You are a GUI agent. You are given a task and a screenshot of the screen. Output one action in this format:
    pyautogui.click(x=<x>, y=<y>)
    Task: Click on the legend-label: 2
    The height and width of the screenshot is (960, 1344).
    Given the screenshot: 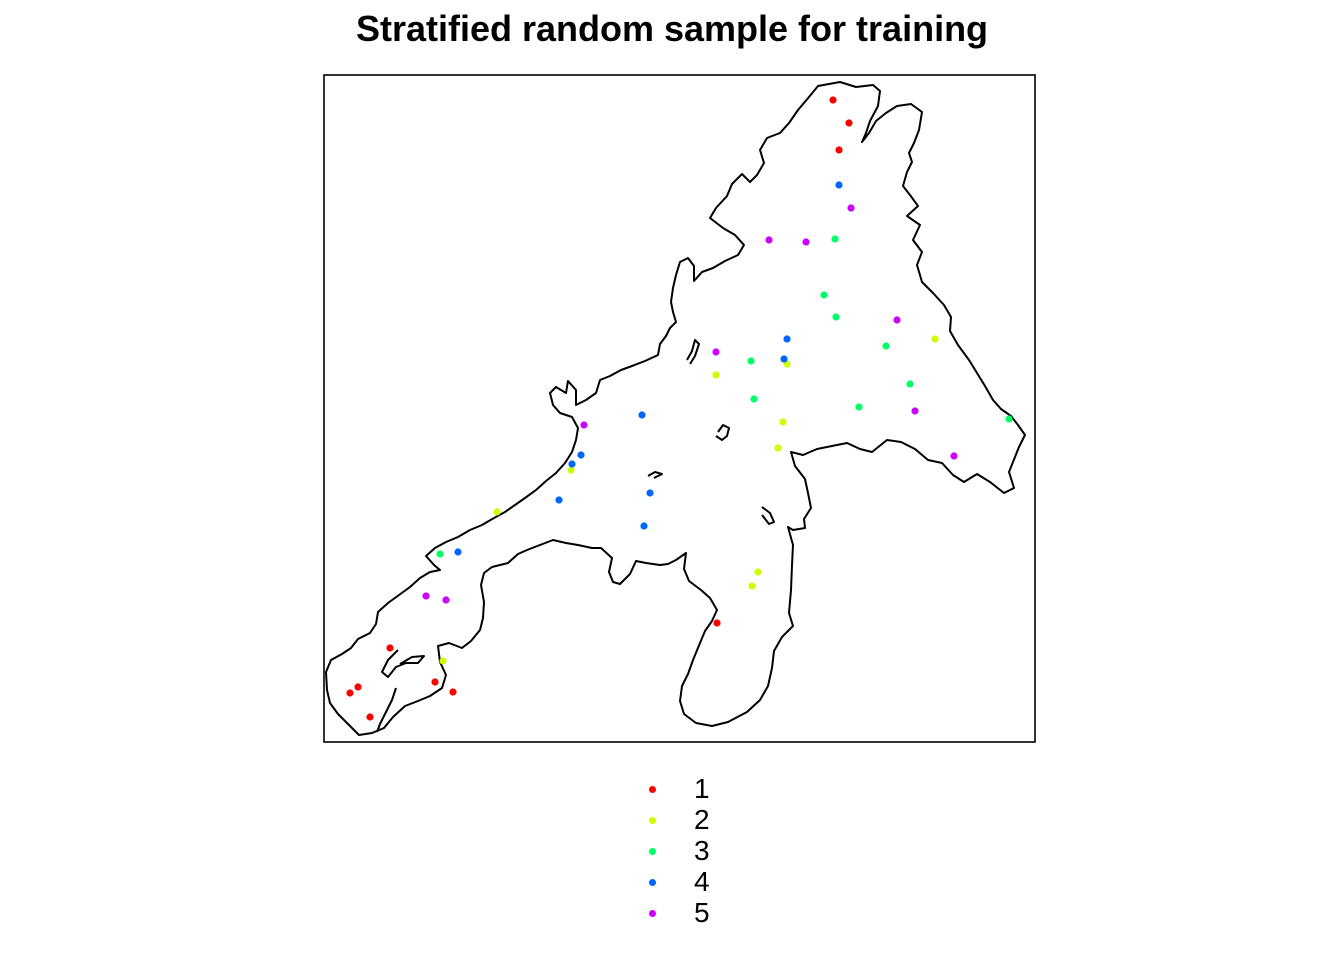 What is the action you would take?
    pyautogui.click(x=702, y=819)
    